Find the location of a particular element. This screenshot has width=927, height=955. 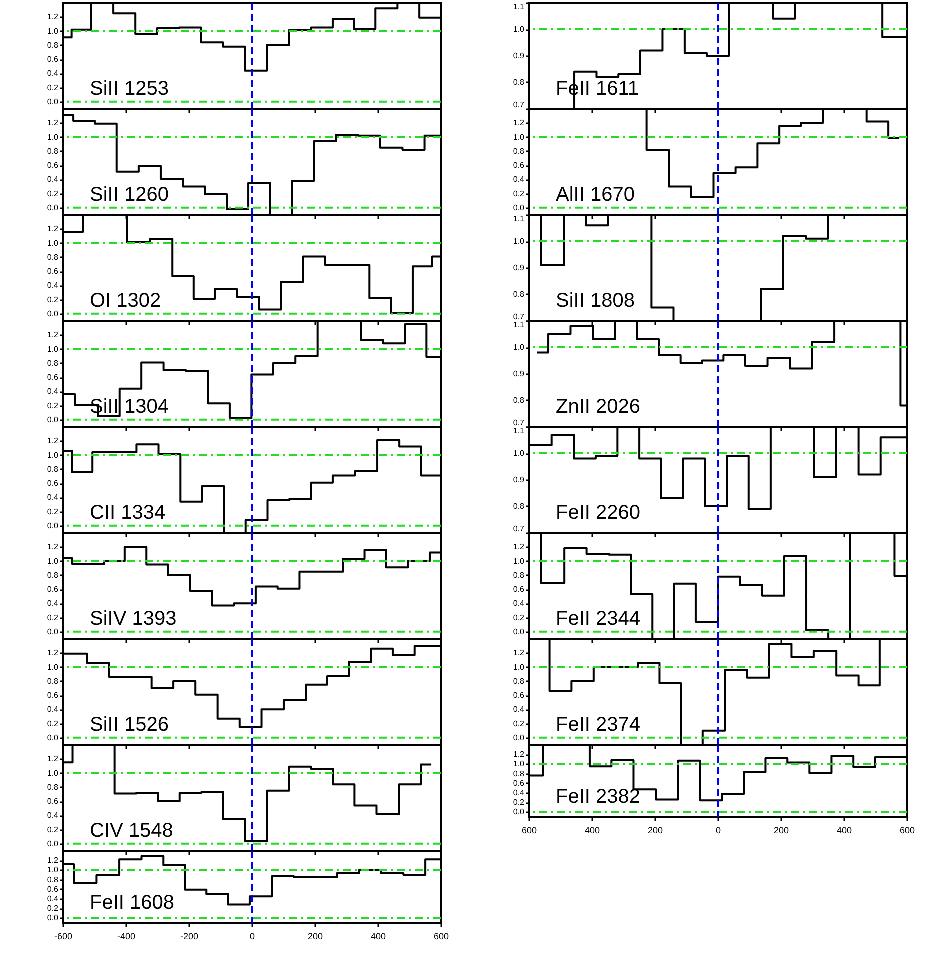

text: OI 1302 is located at coordinates (126, 301).